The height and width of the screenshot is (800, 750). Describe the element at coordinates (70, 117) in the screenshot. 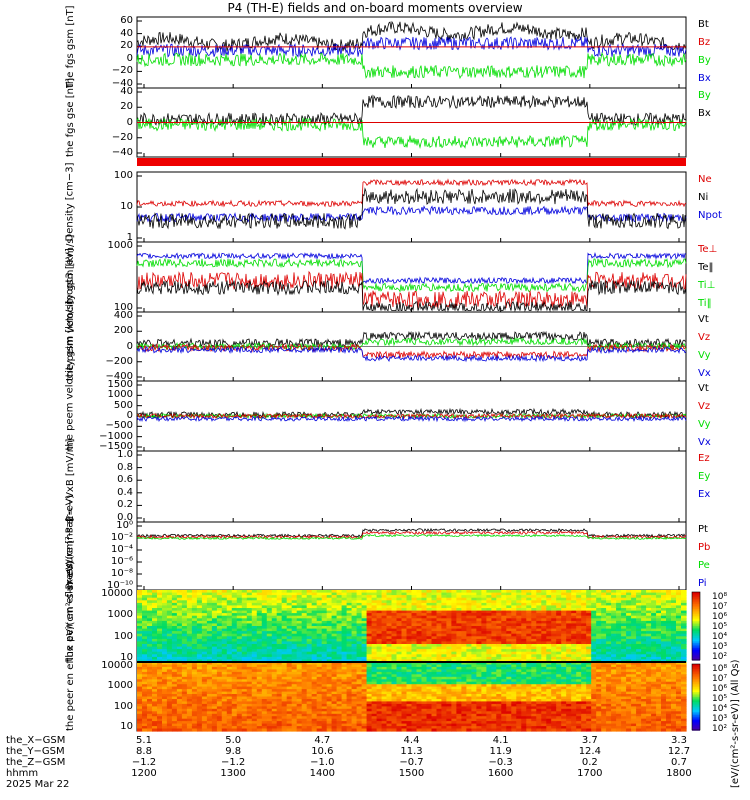

I see `panel-ylabel-fgs2: the fgs gse [nT]` at that location.